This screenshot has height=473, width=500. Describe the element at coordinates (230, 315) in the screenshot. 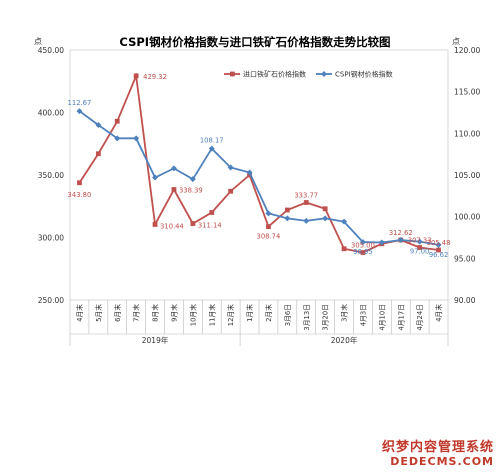

I see `x-tick-label: 12月末` at that location.